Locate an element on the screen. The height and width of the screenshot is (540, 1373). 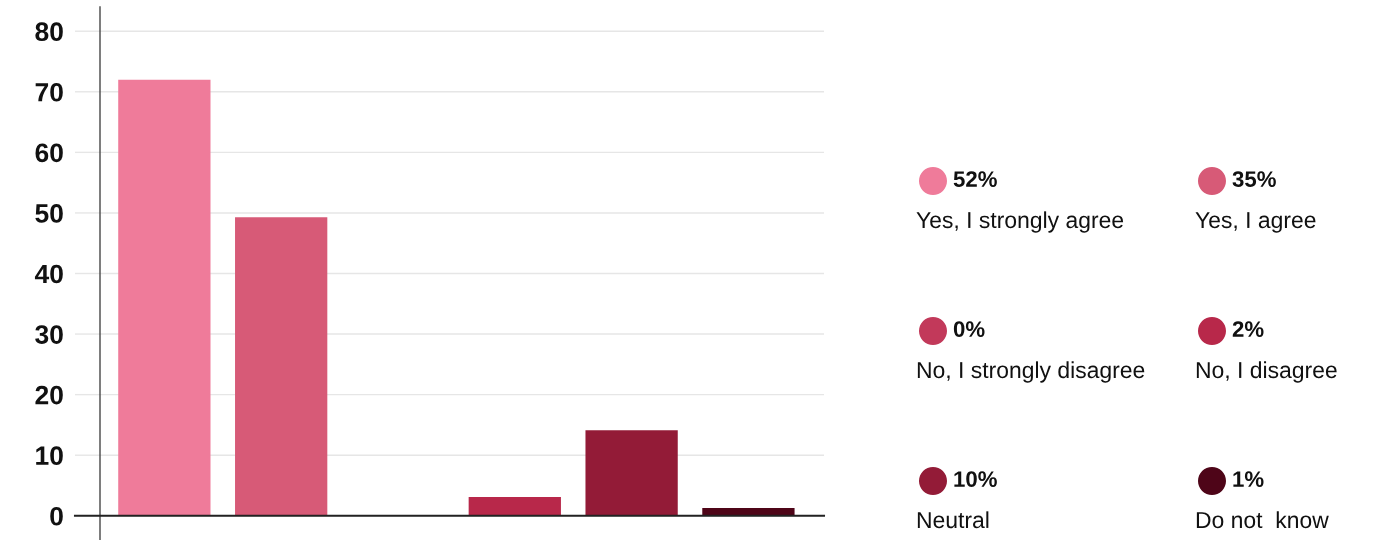
y-tick-label: 80 is located at coordinates (49, 32).